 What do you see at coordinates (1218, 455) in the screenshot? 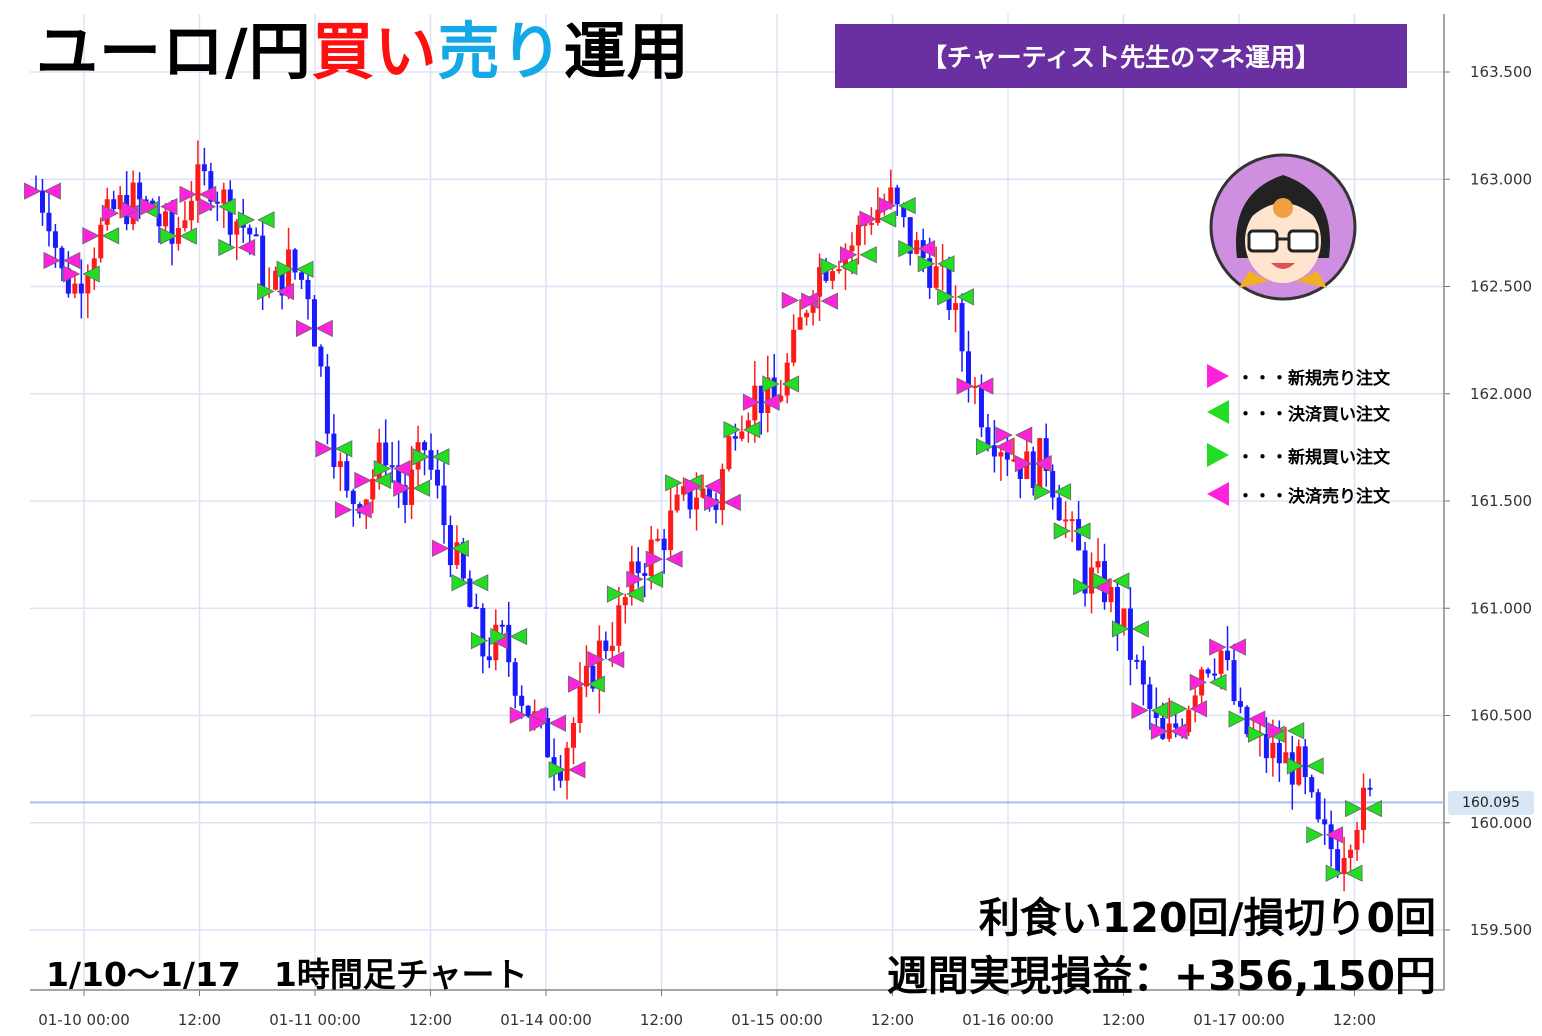
I see `green-right-triangle-icon` at bounding box center [1218, 455].